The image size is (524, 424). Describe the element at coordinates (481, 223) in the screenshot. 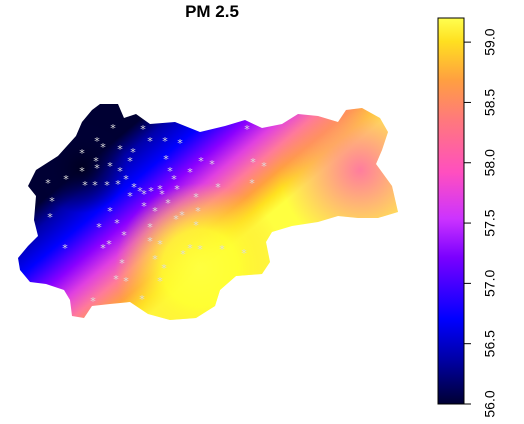

I see `colorbar-ticks: 56.0 56.5 57.0 57.5 58.0 58.5 59.0` at that location.